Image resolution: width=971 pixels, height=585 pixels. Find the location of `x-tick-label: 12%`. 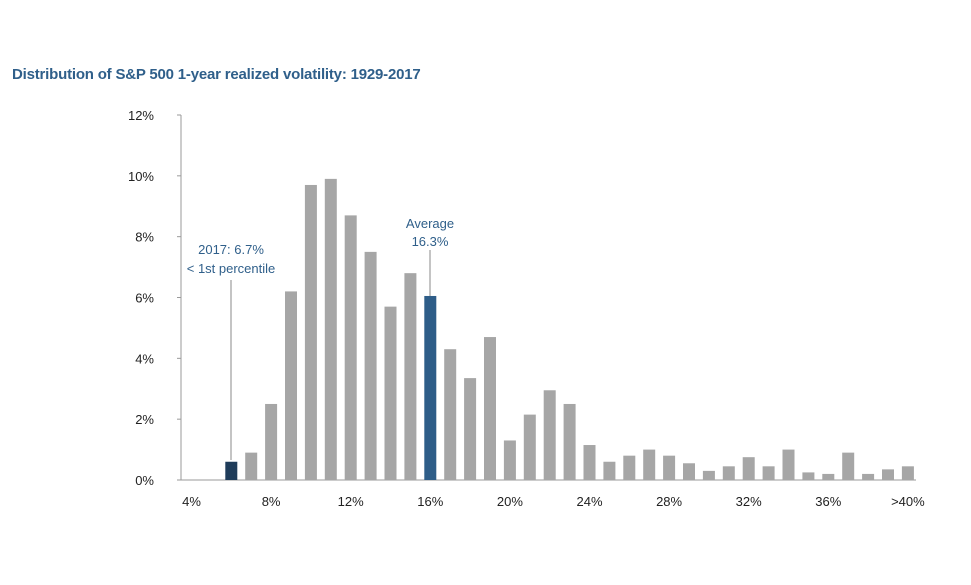

x-tick-label: 12% is located at coordinates (351, 501).